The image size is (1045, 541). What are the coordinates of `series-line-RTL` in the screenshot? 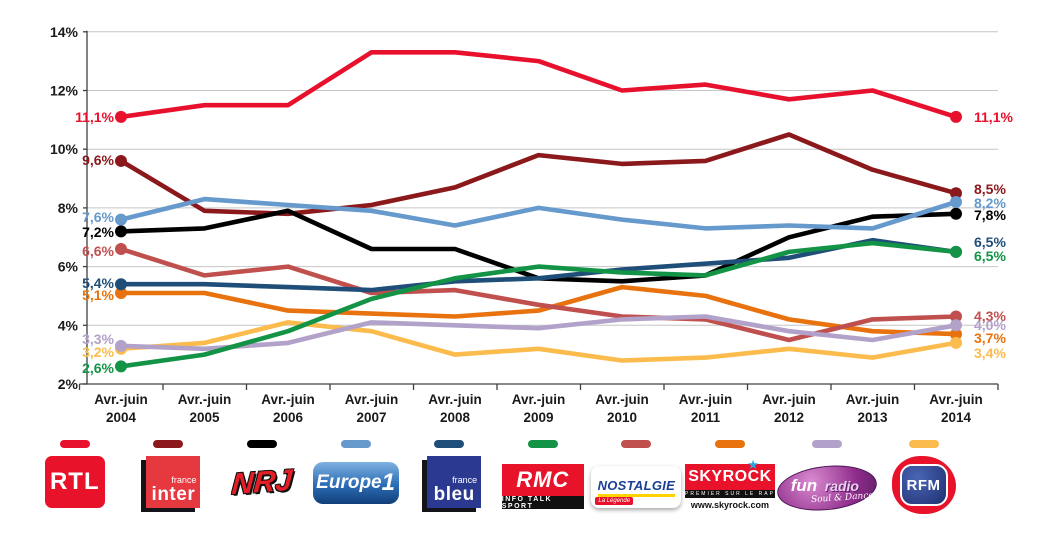 It's located at (538, 84).